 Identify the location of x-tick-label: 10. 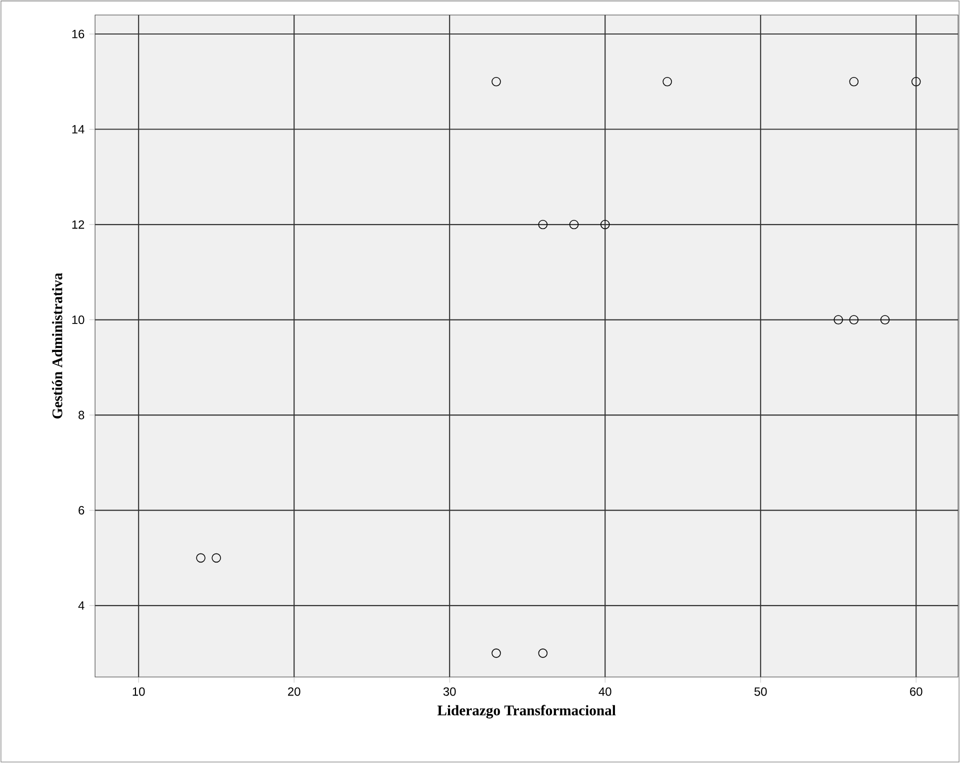
(138, 691).